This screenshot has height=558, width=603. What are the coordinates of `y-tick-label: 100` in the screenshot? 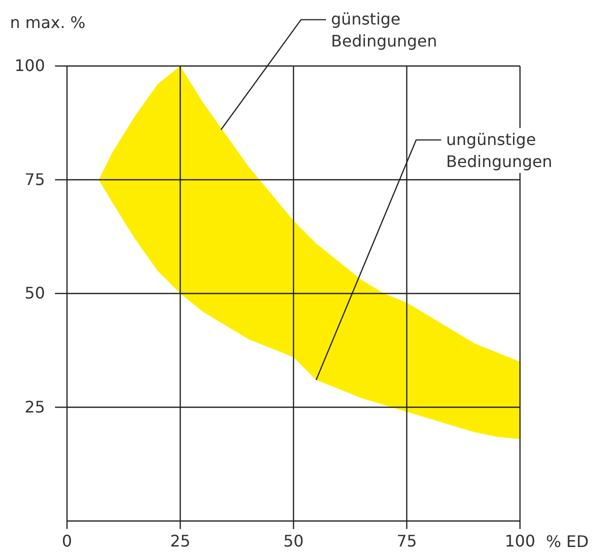 It's located at (29, 66).